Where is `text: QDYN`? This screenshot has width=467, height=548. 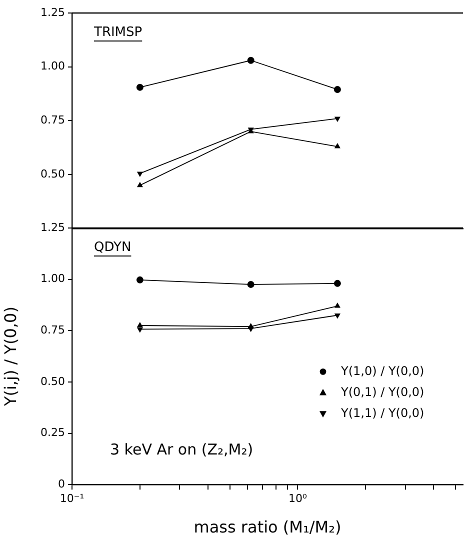 text: QDYN is located at coordinates (113, 247).